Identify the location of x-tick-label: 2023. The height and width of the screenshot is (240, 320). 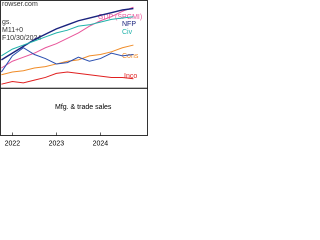
(57, 143).